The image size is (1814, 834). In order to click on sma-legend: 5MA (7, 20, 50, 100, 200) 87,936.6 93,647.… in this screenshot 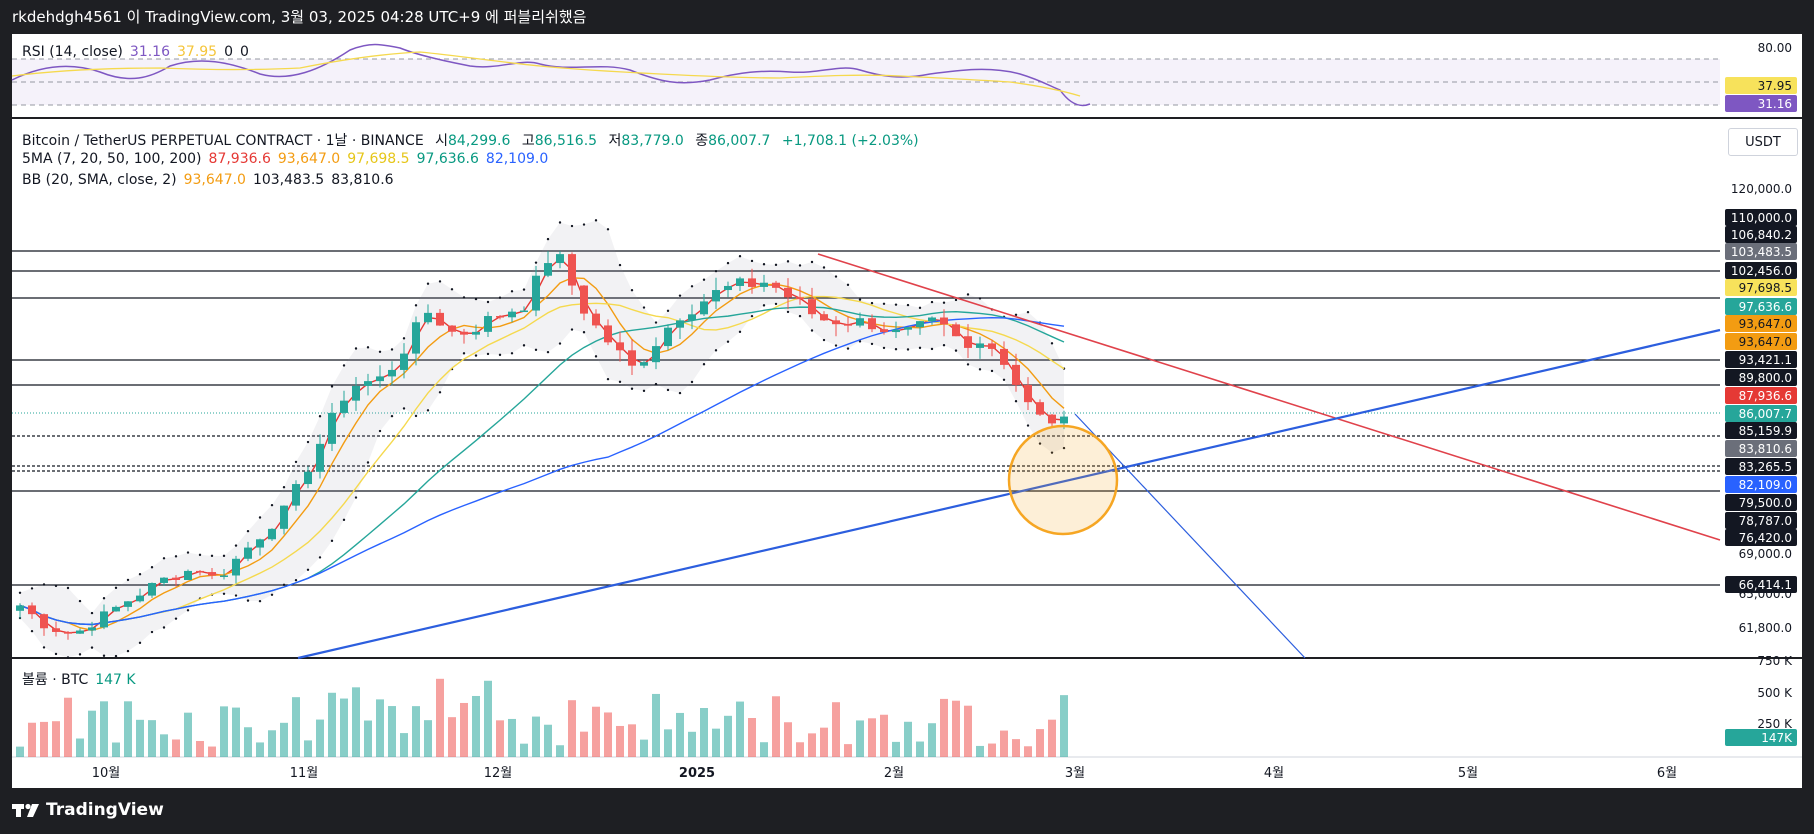, I will do `click(288, 159)`.